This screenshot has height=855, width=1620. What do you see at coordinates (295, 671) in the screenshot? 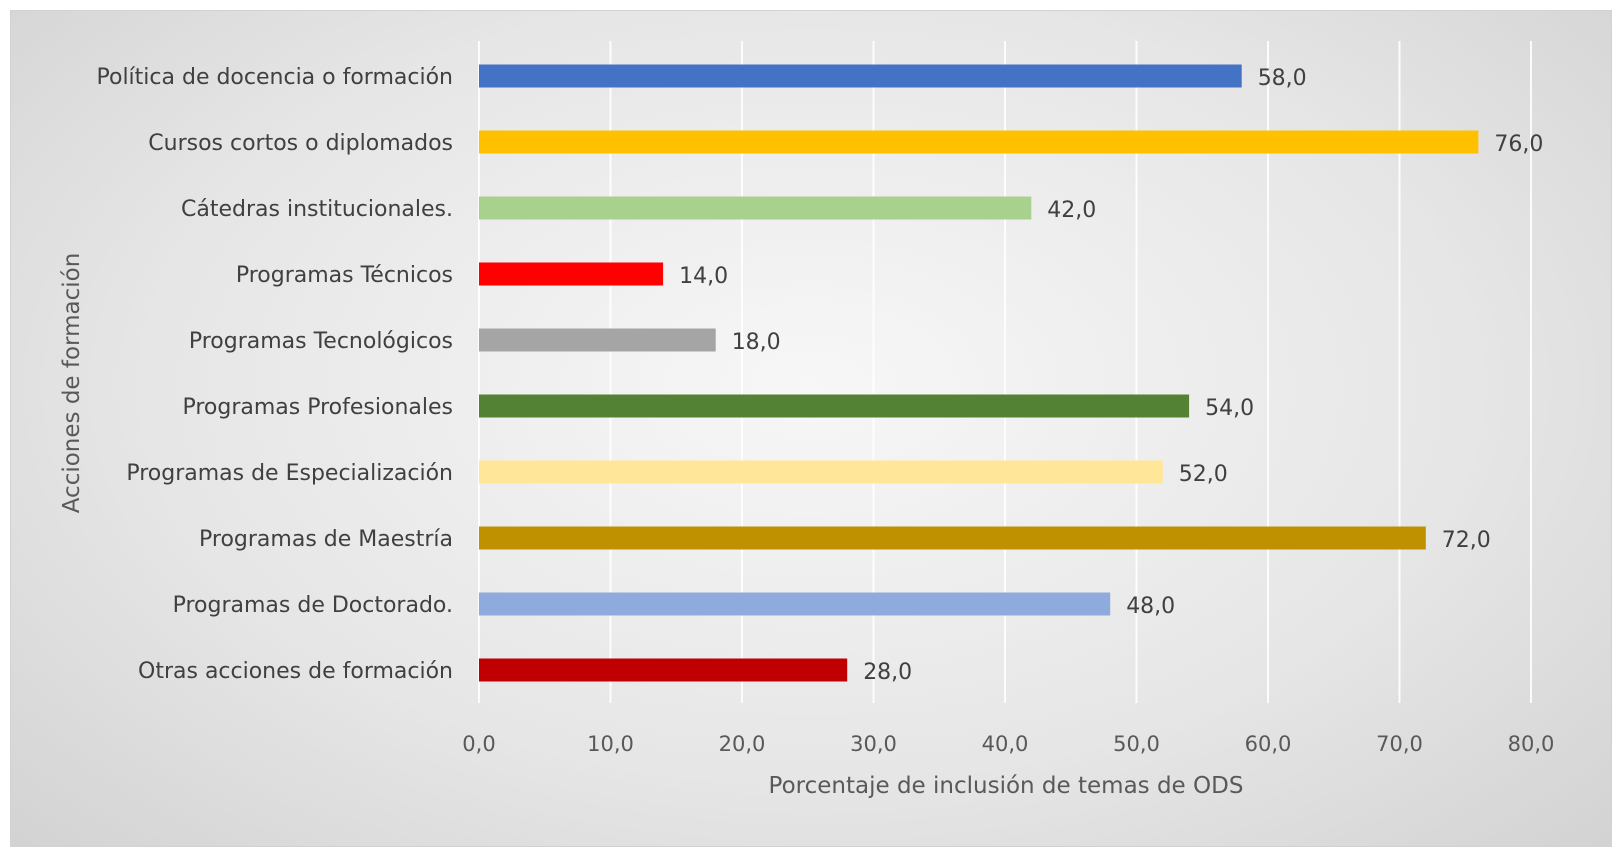
I see `category-label: Otras acciones de formación` at bounding box center [295, 671].